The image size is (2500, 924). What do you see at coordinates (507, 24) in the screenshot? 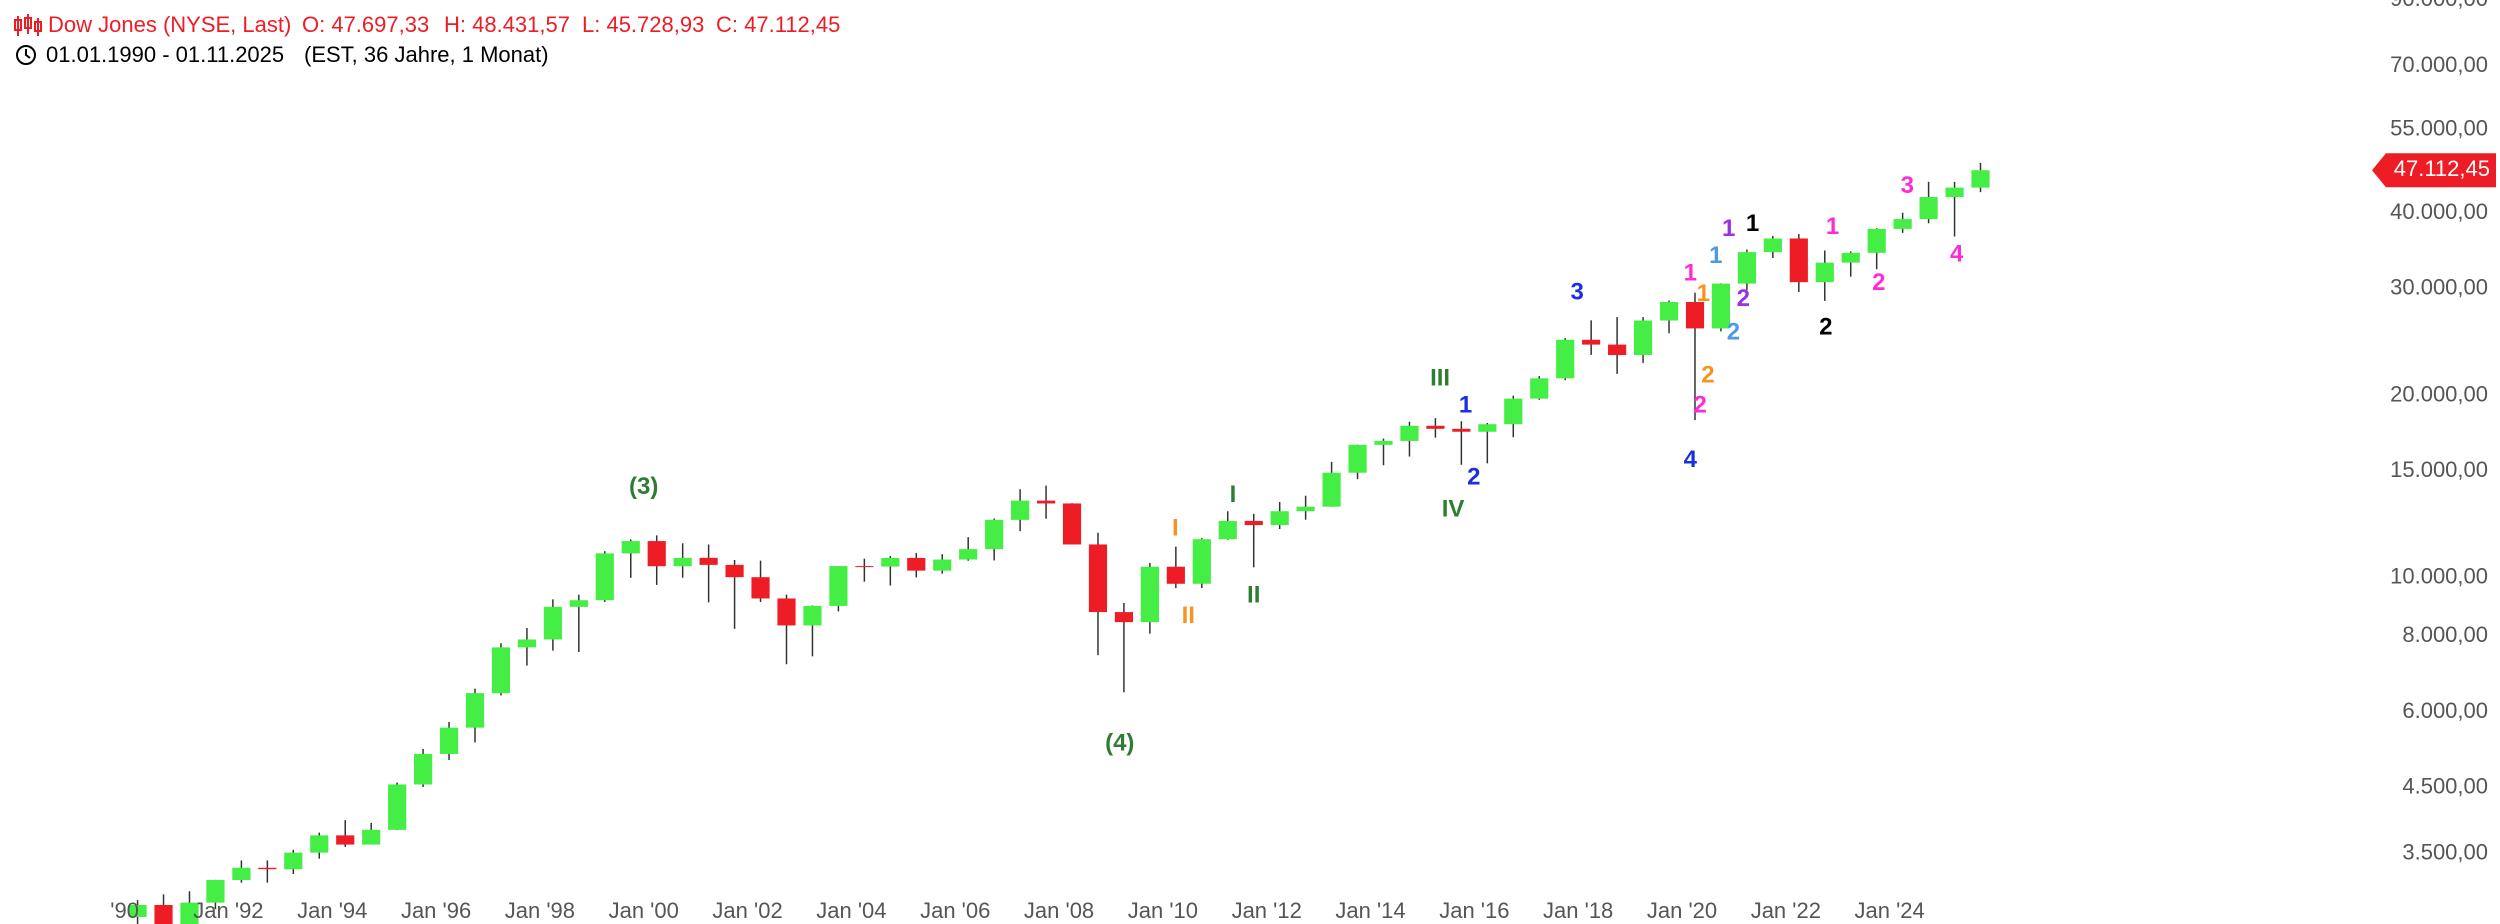
I see `ohlc-label: H: 48.431,57` at bounding box center [507, 24].